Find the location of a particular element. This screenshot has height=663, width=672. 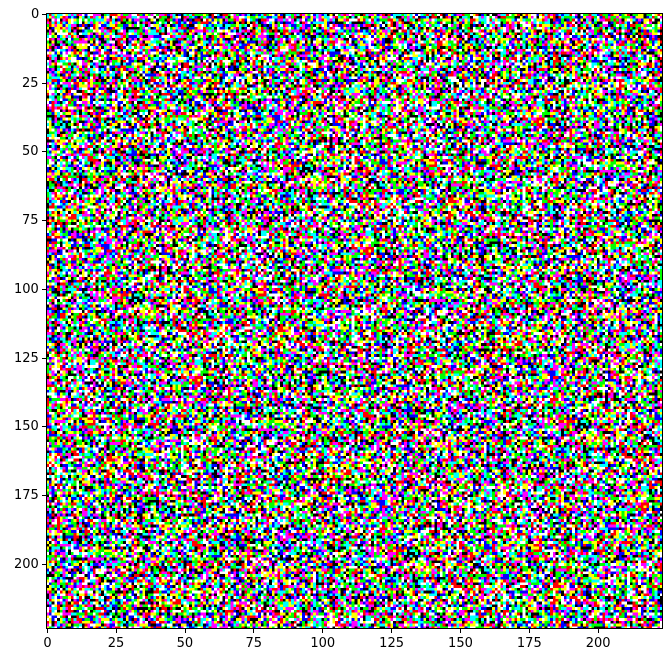

y-tick-label: 200 is located at coordinates (26, 564).